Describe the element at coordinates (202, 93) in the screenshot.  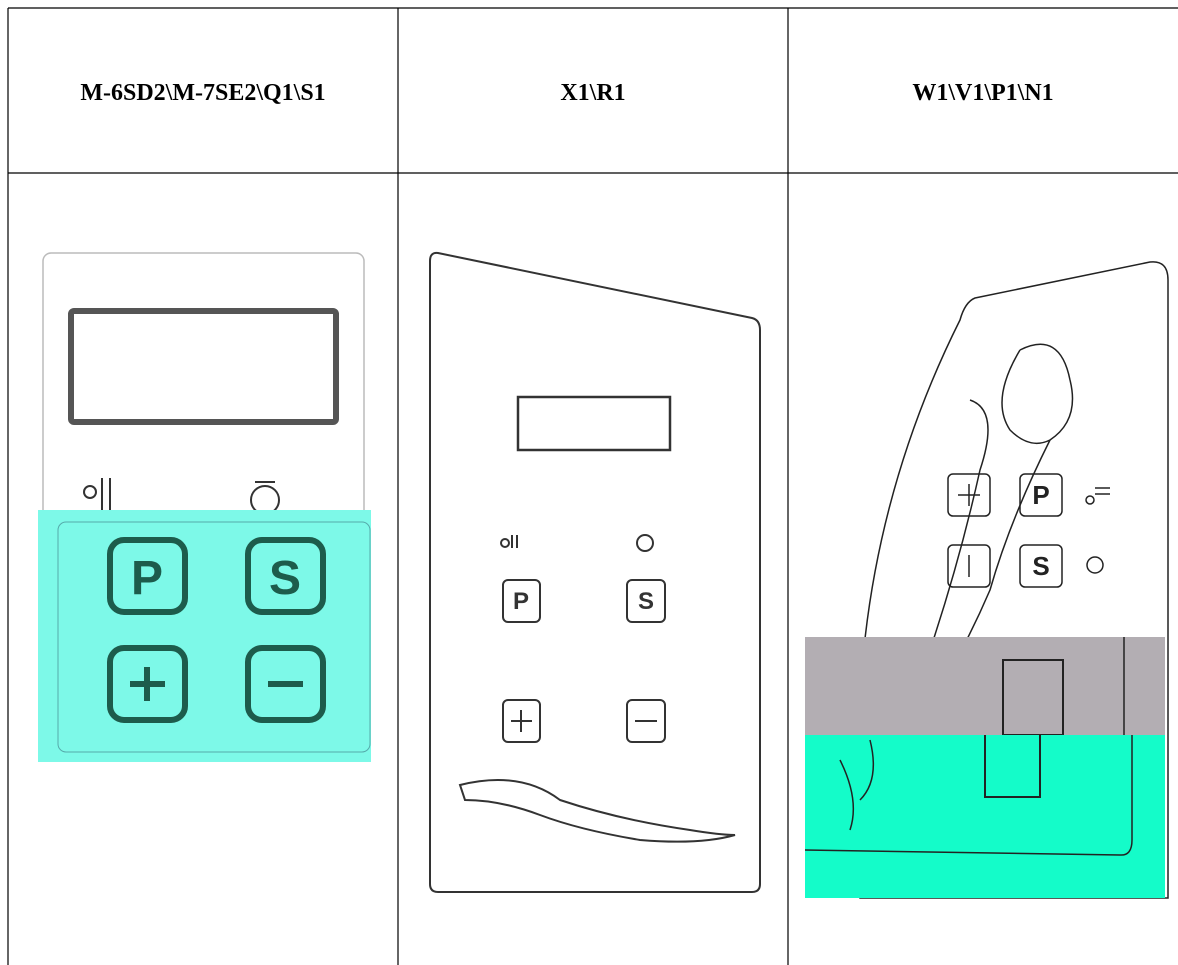
I see `column-header: M-6SD2\M-7SE2\Q1\S1` at that location.